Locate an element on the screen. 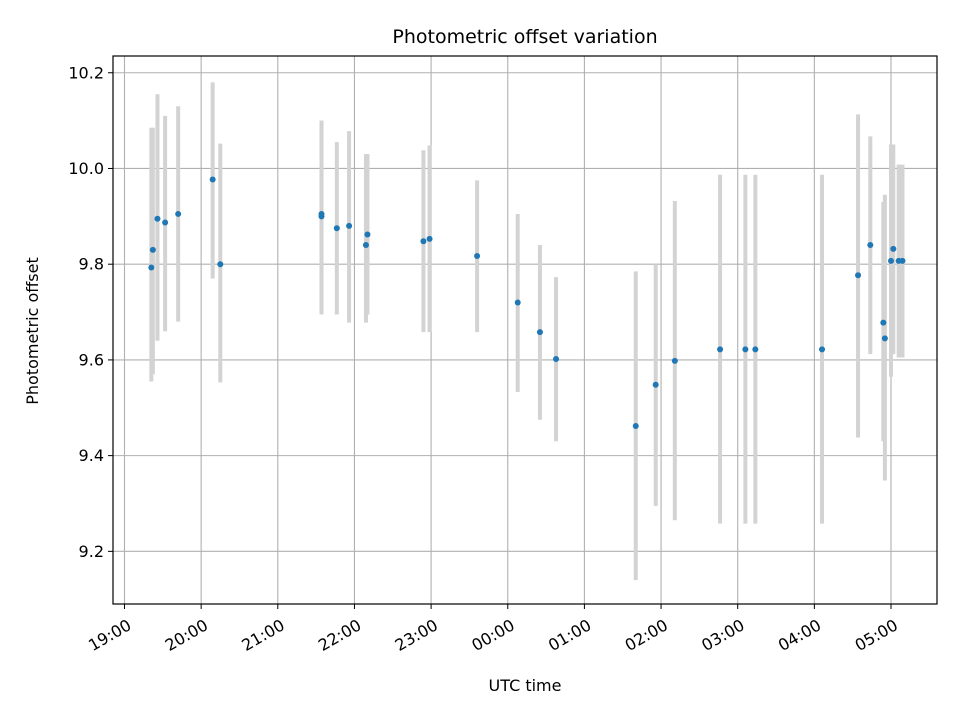  chart-title: Photometric offset variation is located at coordinates (524, 37).